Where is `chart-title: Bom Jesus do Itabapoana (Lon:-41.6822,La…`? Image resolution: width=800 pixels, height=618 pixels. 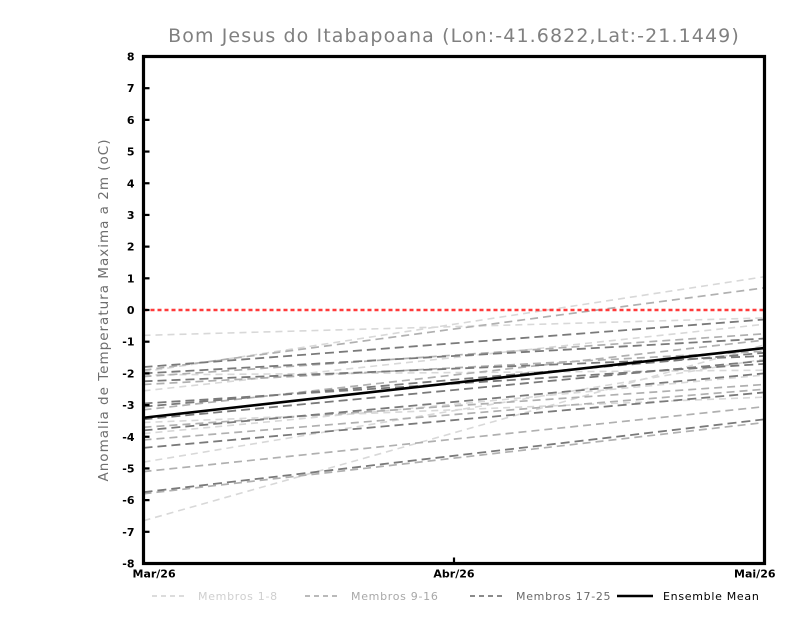
chart-title: Bom Jesus do Itabapoana (Lon:-41.6822,La… is located at coordinates (454, 36).